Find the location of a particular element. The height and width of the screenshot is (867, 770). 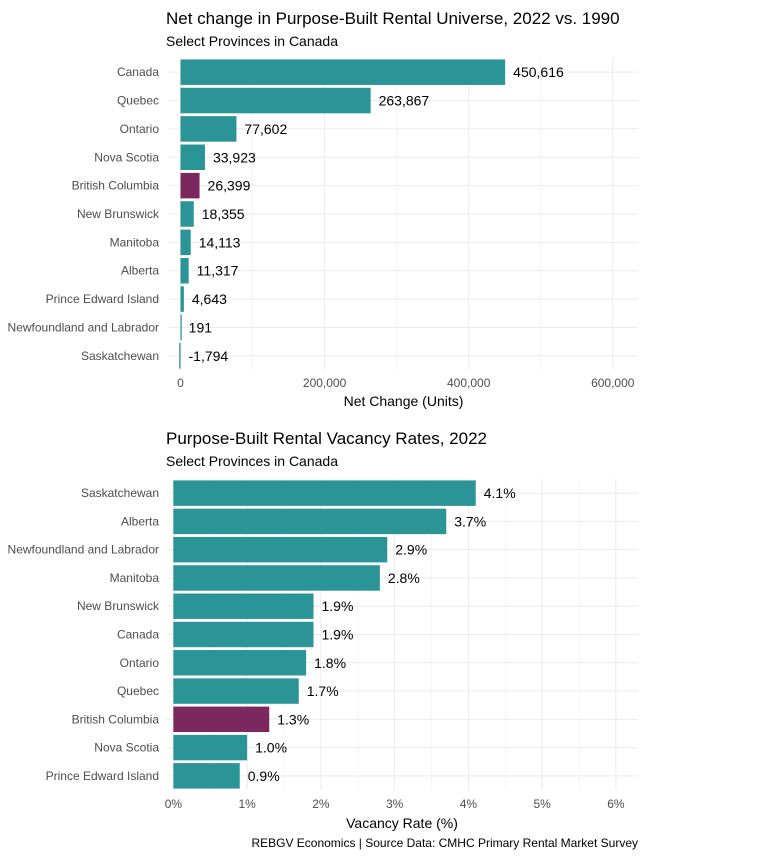

data-label: 1.0% is located at coordinates (271, 748).